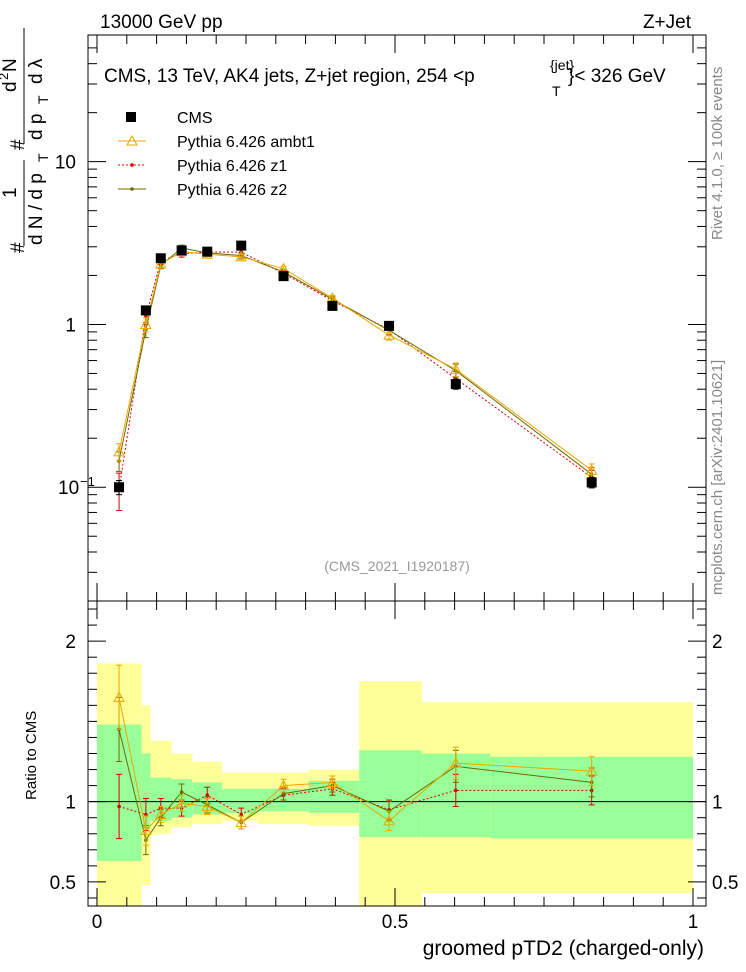 The image size is (746, 972). I want to click on title-sub: T, so click(556, 91).